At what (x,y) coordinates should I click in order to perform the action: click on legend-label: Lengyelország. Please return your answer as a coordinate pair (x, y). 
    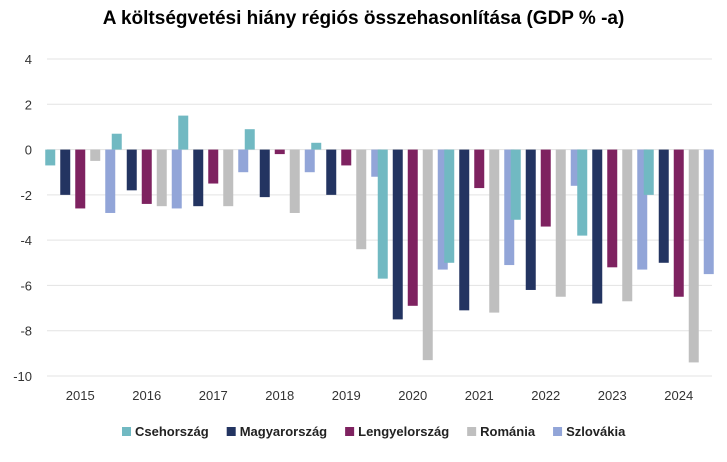
    Looking at the image, I should click on (403, 431).